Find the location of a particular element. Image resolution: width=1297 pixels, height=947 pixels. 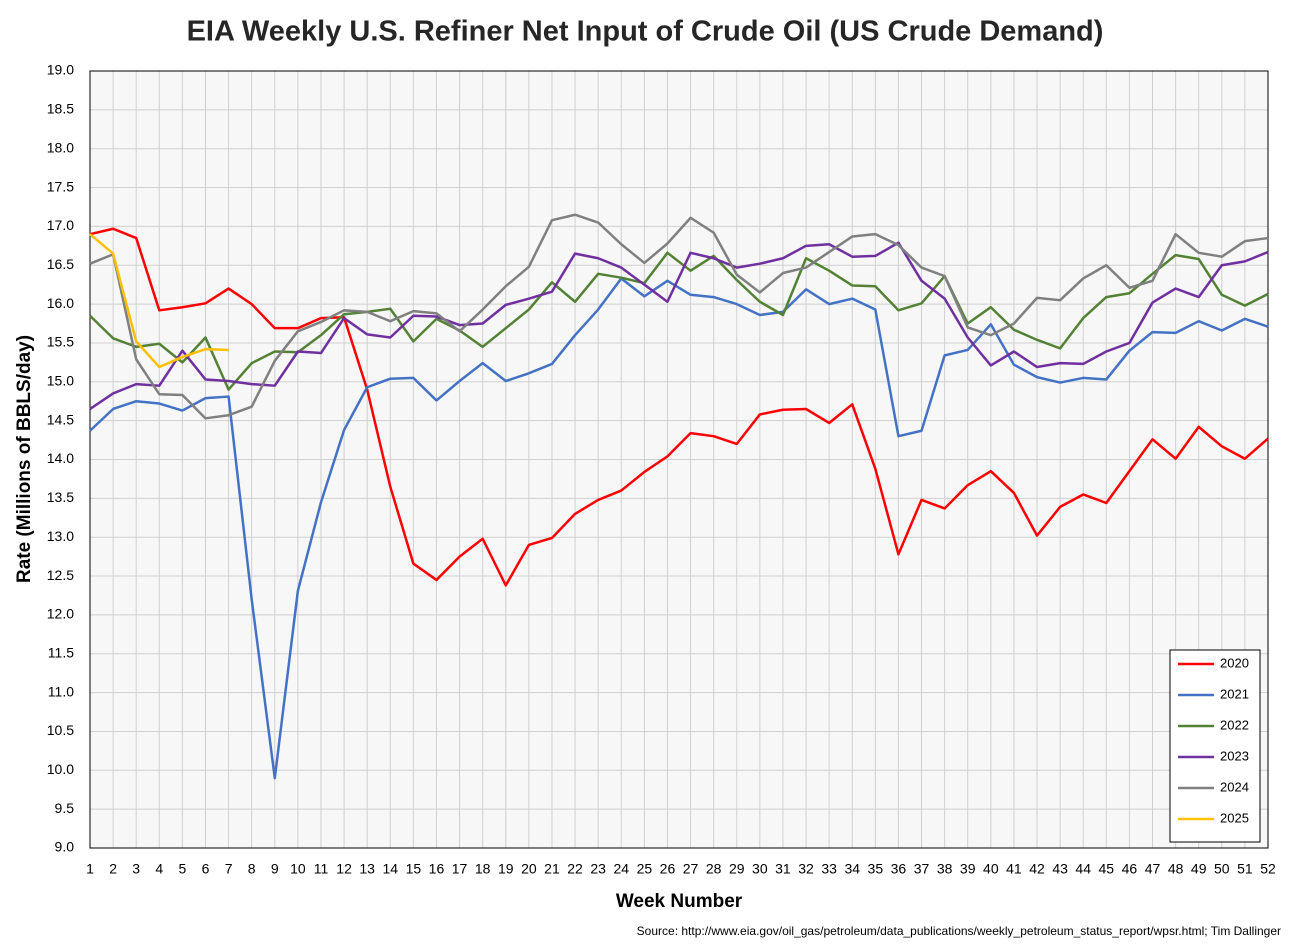

legend-label: 2021 is located at coordinates (1234, 693).